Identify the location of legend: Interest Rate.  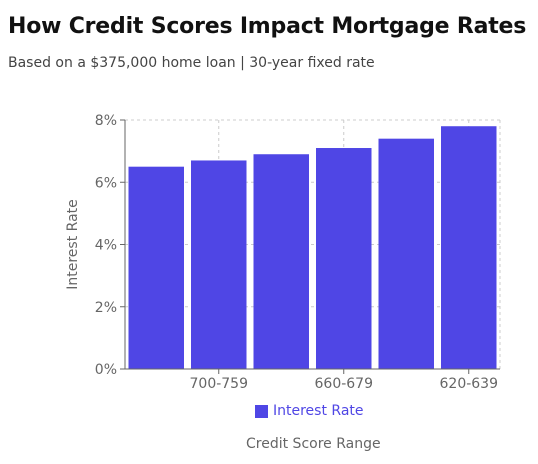
(309, 411).